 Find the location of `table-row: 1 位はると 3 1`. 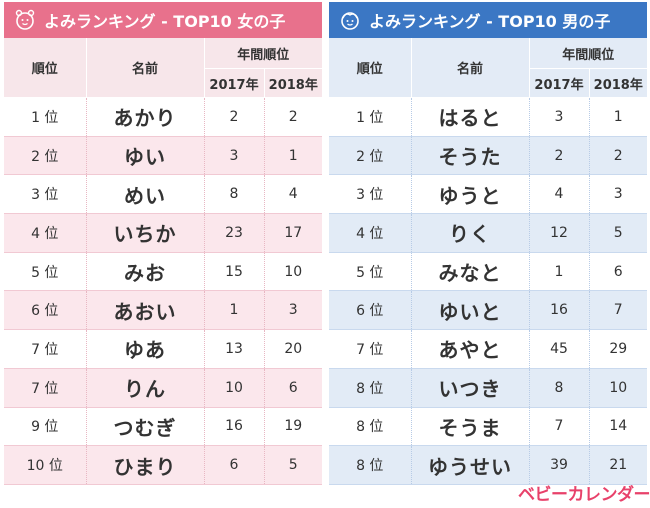

table-row: 1 位はると 3 1 is located at coordinates (488, 117).